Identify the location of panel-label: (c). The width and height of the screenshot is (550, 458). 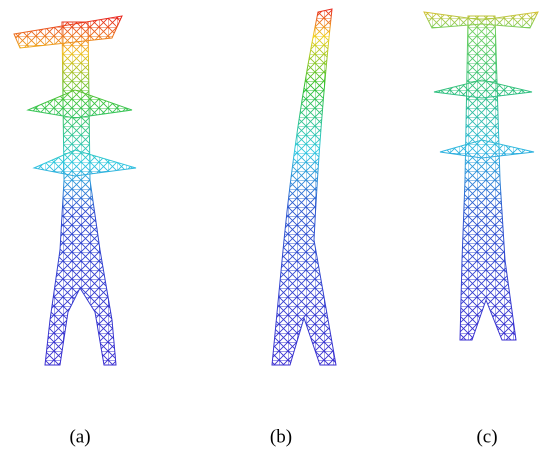
(486, 436).